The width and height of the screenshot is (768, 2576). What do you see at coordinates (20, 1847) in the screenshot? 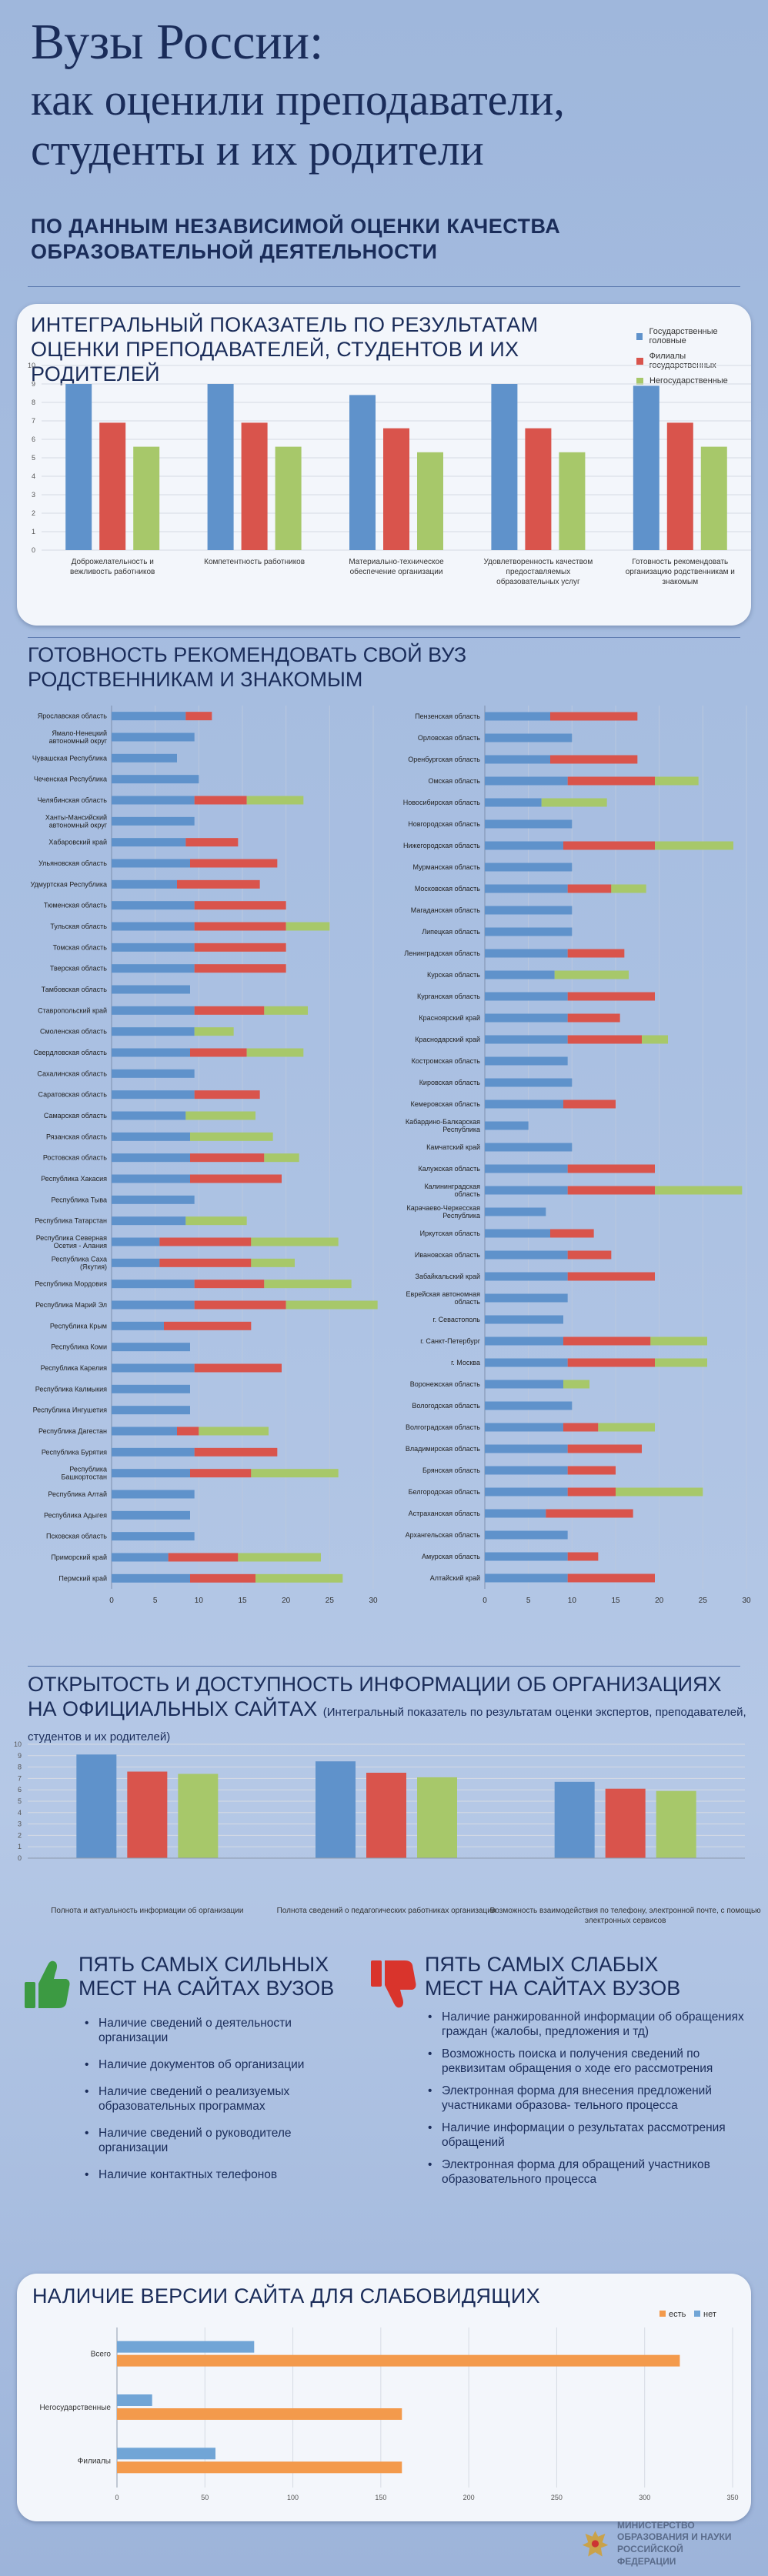
I see `y-tick-label: 1` at bounding box center [20, 1847].